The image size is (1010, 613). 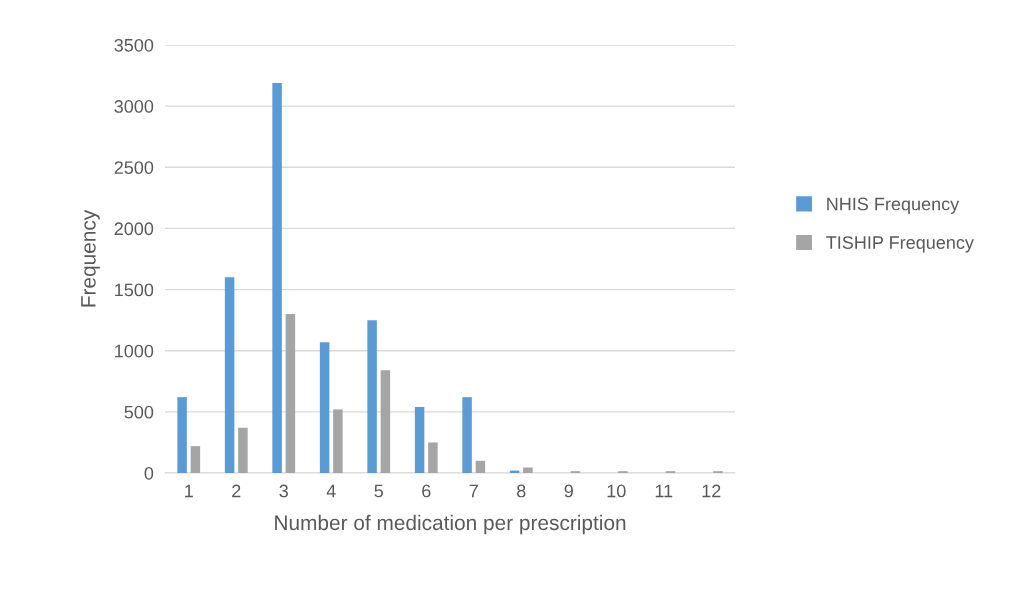 I want to click on y-tick-label: 1000, so click(x=134, y=351).